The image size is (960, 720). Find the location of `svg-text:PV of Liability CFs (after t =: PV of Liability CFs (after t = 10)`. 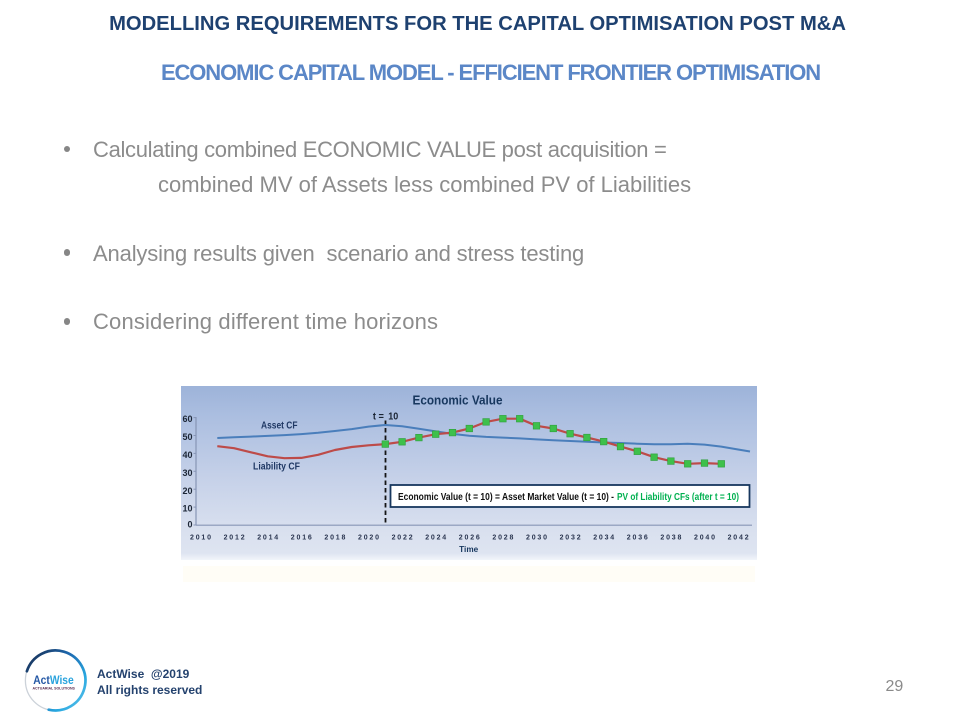

svg-text:PV of Liability CFs (after t =: PV of Liability CFs (after t = 10) is located at coordinates (678, 497).